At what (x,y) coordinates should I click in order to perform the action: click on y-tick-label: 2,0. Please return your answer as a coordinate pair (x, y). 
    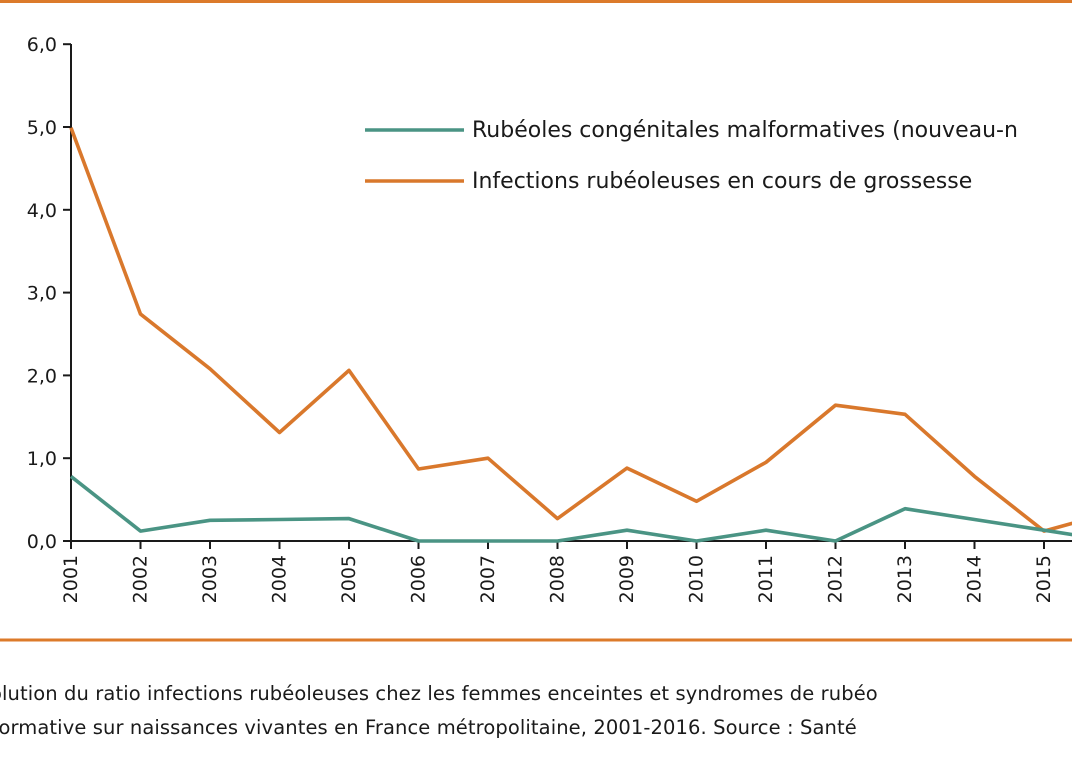
    Looking at the image, I should click on (42, 376).